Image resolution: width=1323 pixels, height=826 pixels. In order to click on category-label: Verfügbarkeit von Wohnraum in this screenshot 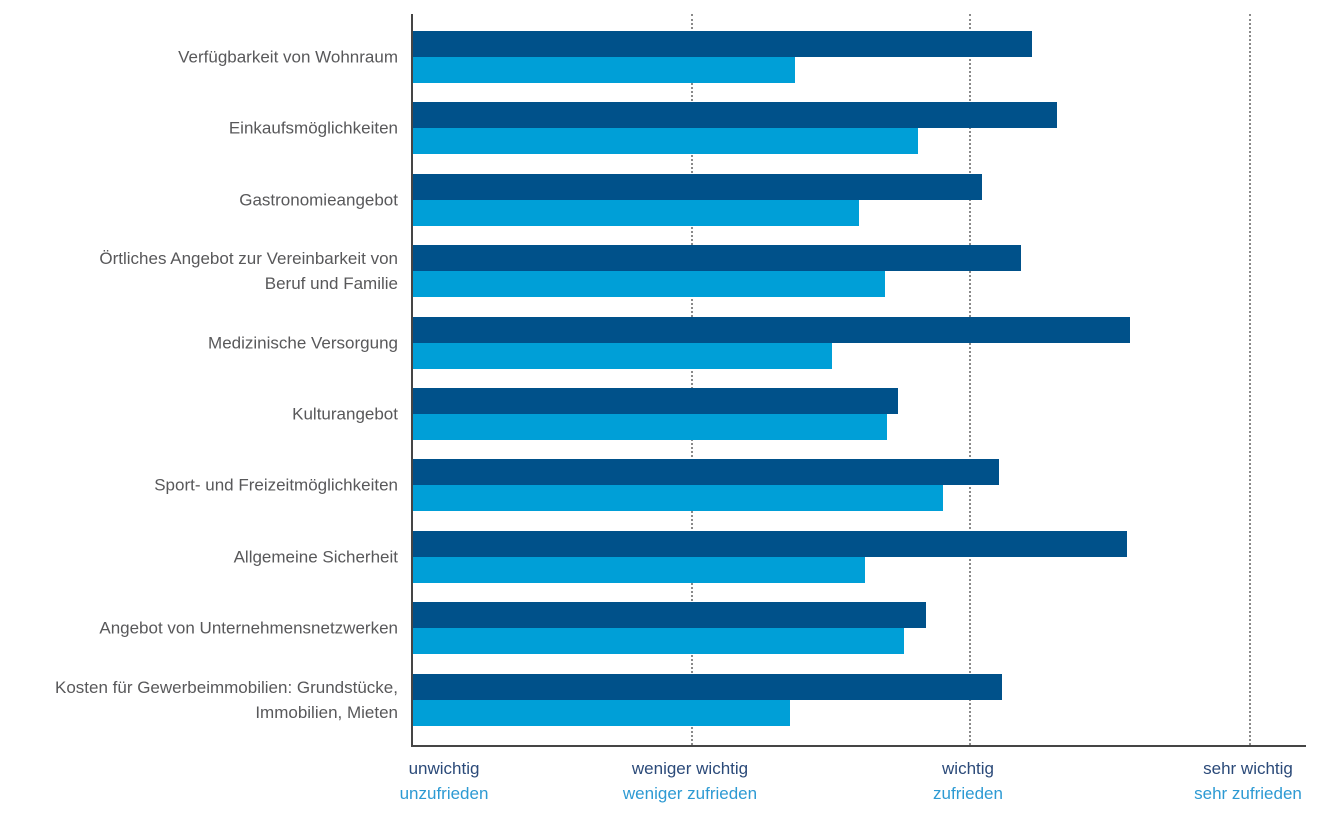, I will do `click(288, 57)`.